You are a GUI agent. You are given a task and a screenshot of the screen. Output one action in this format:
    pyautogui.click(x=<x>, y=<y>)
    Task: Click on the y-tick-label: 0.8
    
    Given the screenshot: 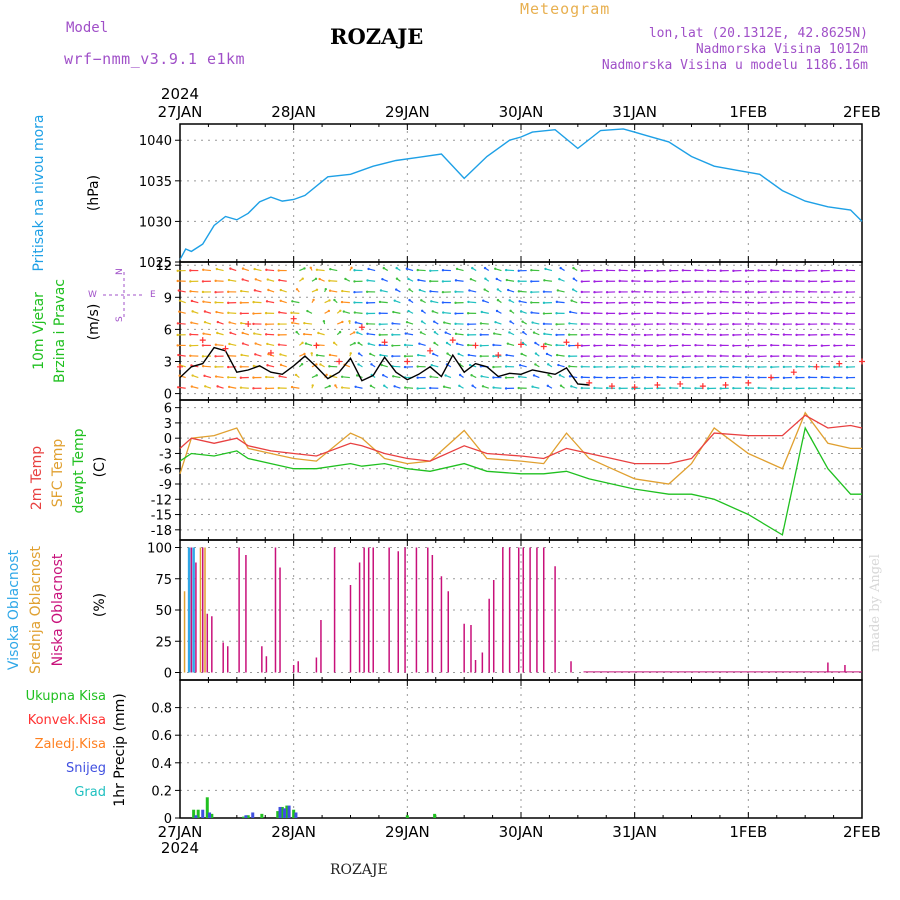 What is the action you would take?
    pyautogui.click(x=161, y=709)
    